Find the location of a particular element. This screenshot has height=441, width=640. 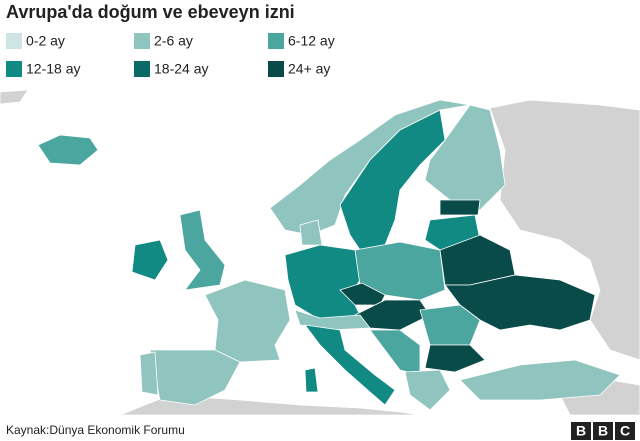

czechia is located at coordinates (362, 294).